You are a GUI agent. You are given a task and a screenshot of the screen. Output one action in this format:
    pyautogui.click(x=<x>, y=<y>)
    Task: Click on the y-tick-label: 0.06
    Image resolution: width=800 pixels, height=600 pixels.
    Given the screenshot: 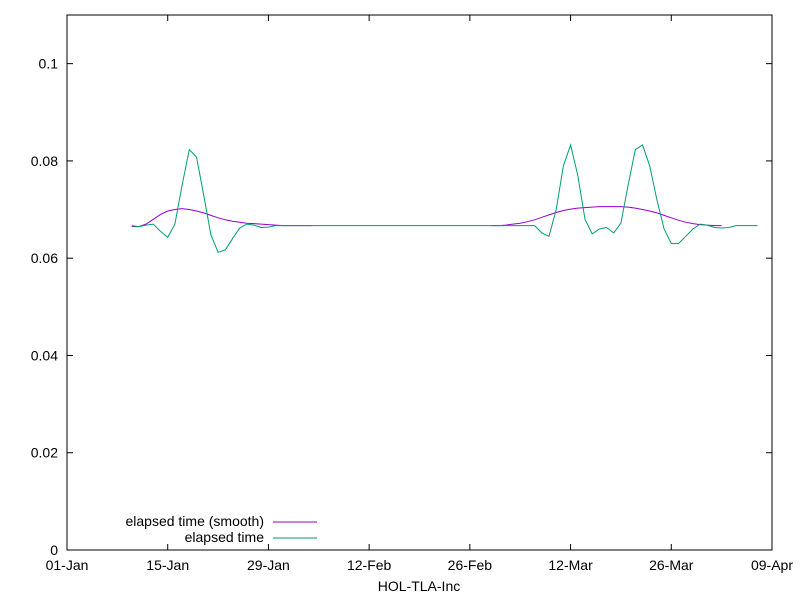 What is the action you would take?
    pyautogui.click(x=44, y=258)
    